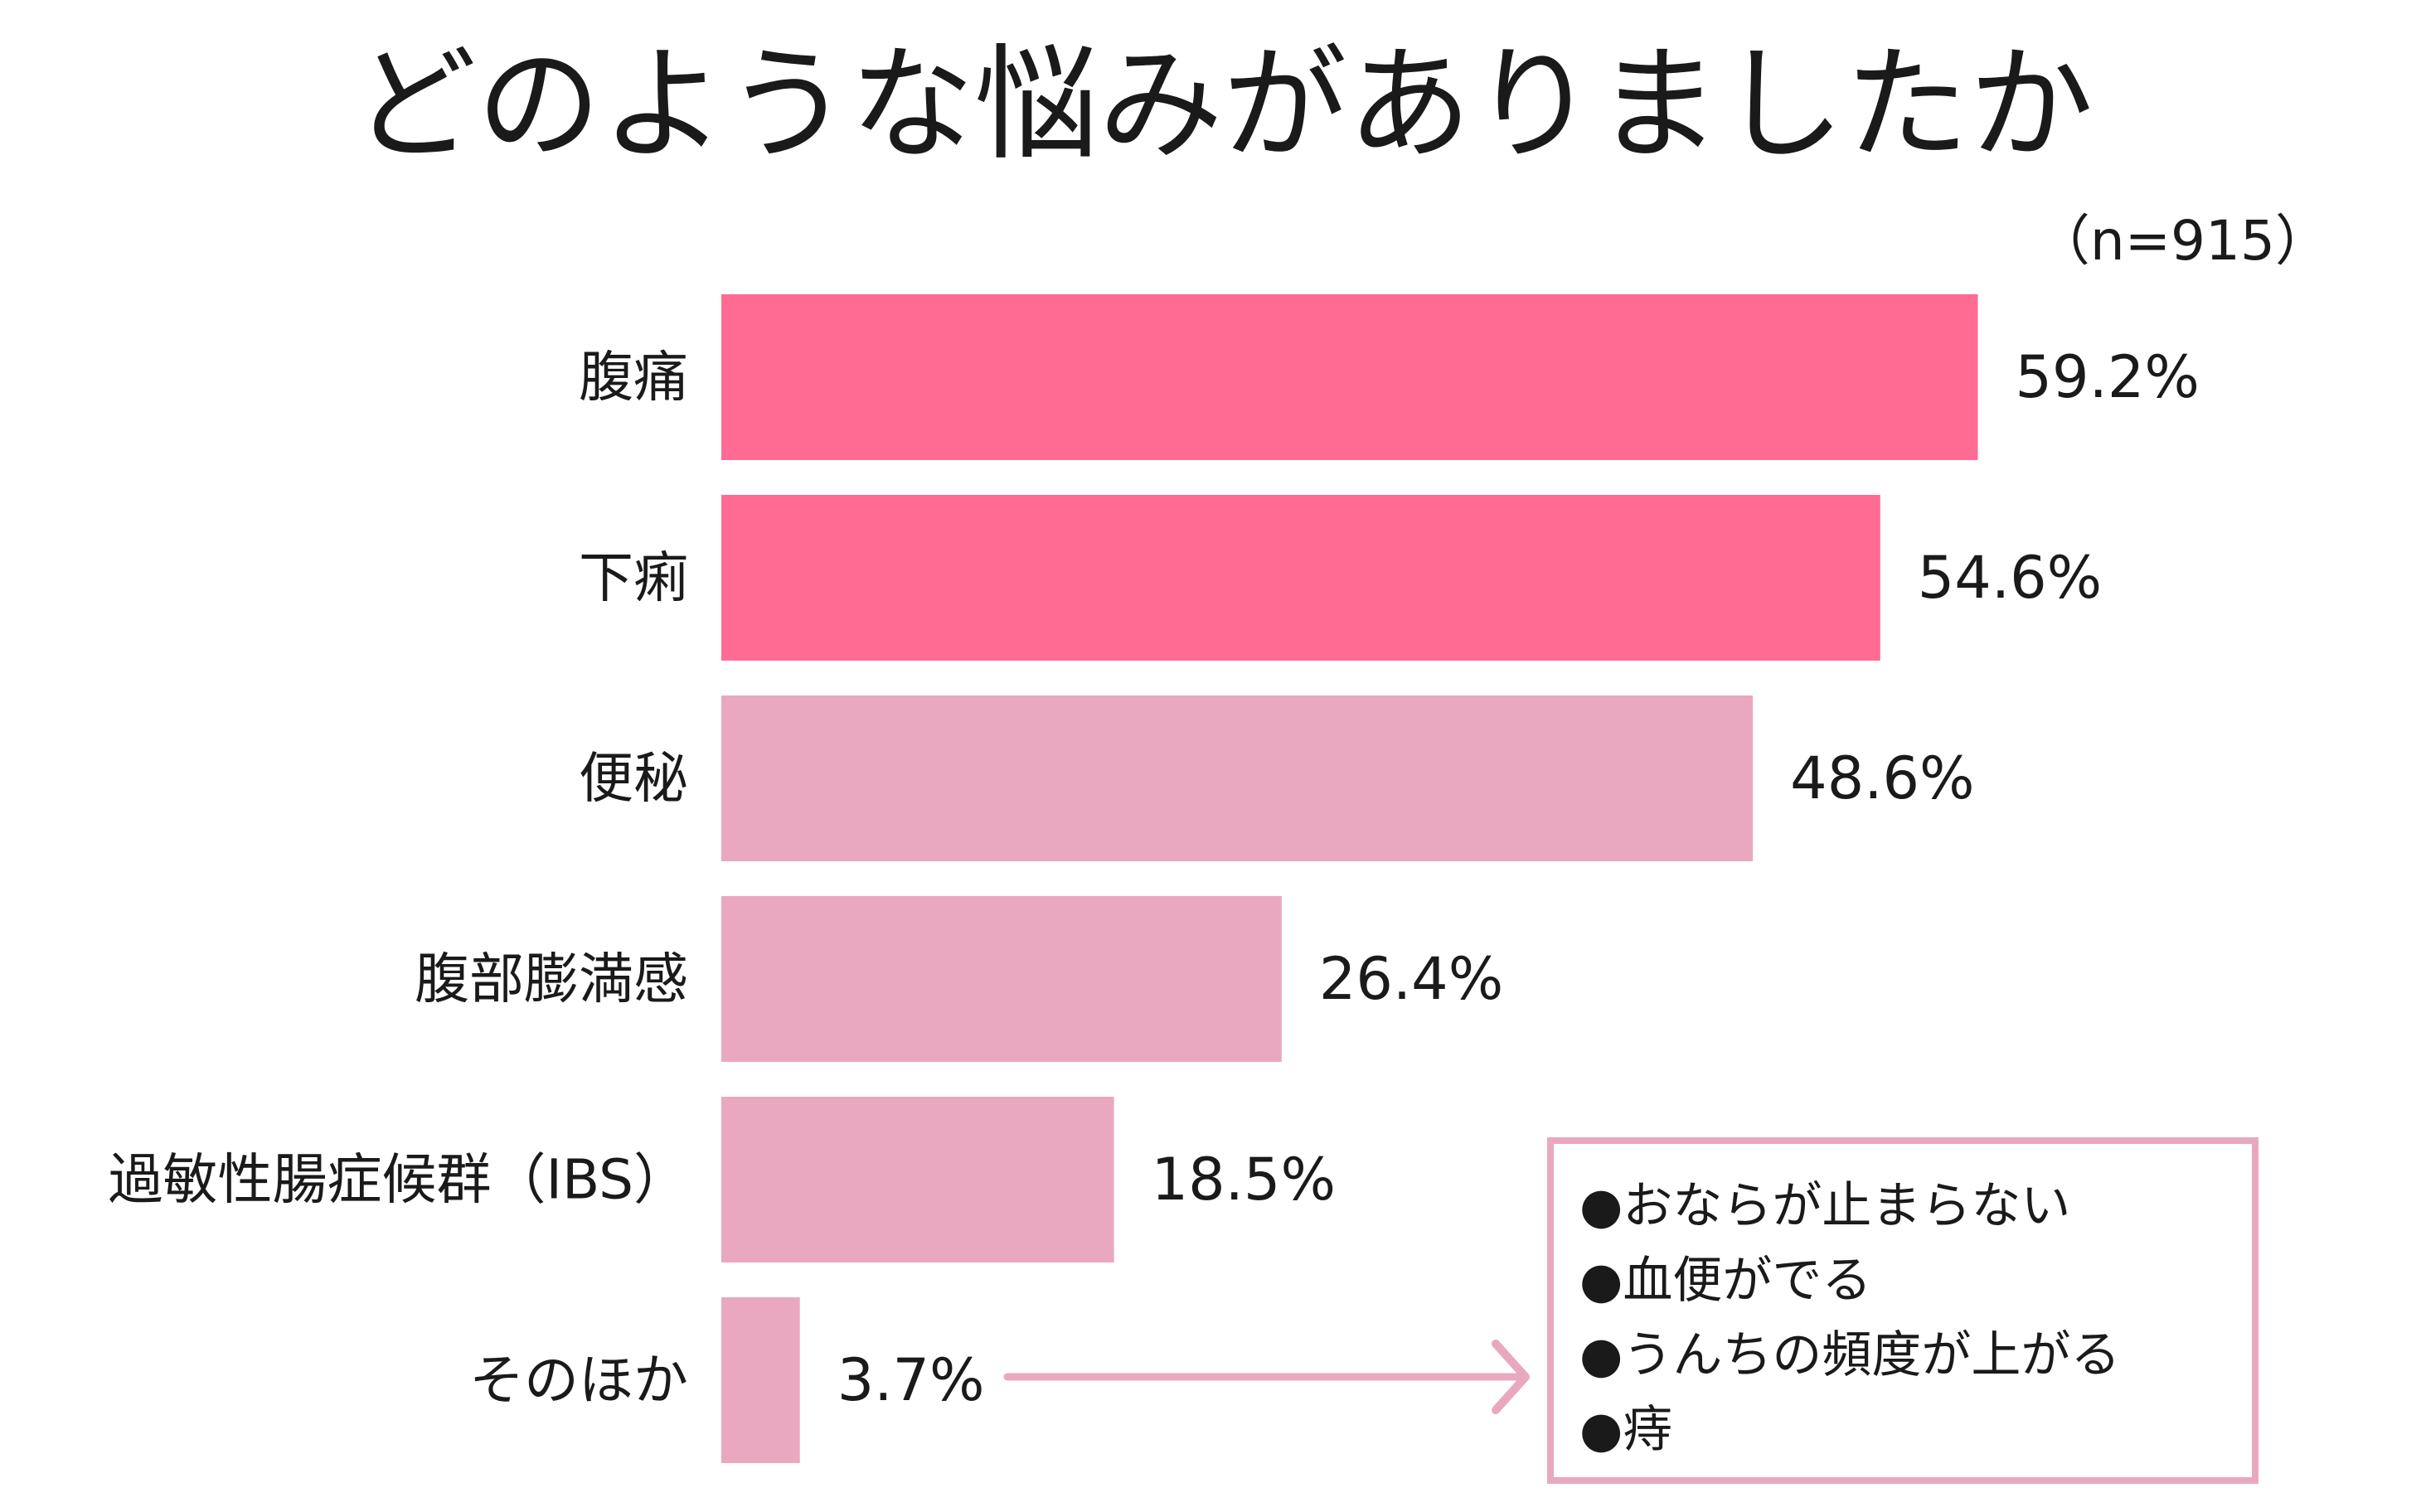 This screenshot has height=1512, width=2421. I want to click on callout-arrowhead, so click(1511, 1377).